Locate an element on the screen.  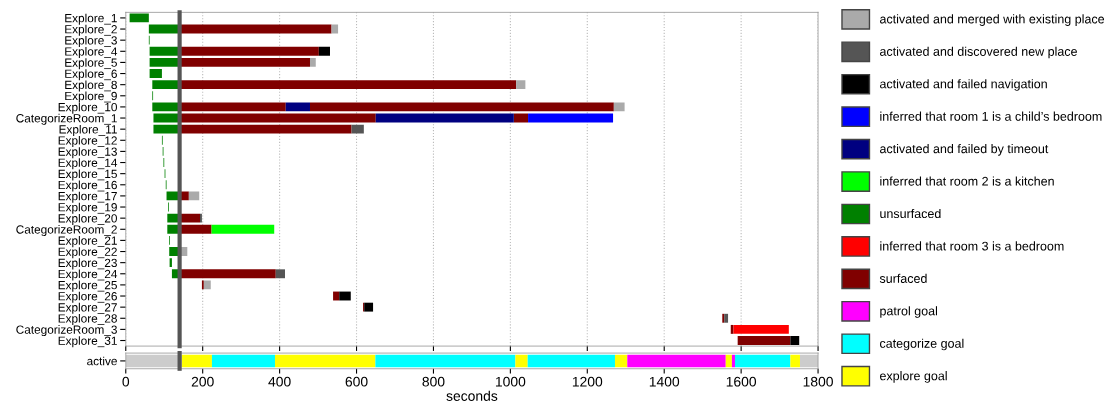
y-tick-label: Explore_1 is located at coordinates (91, 19).